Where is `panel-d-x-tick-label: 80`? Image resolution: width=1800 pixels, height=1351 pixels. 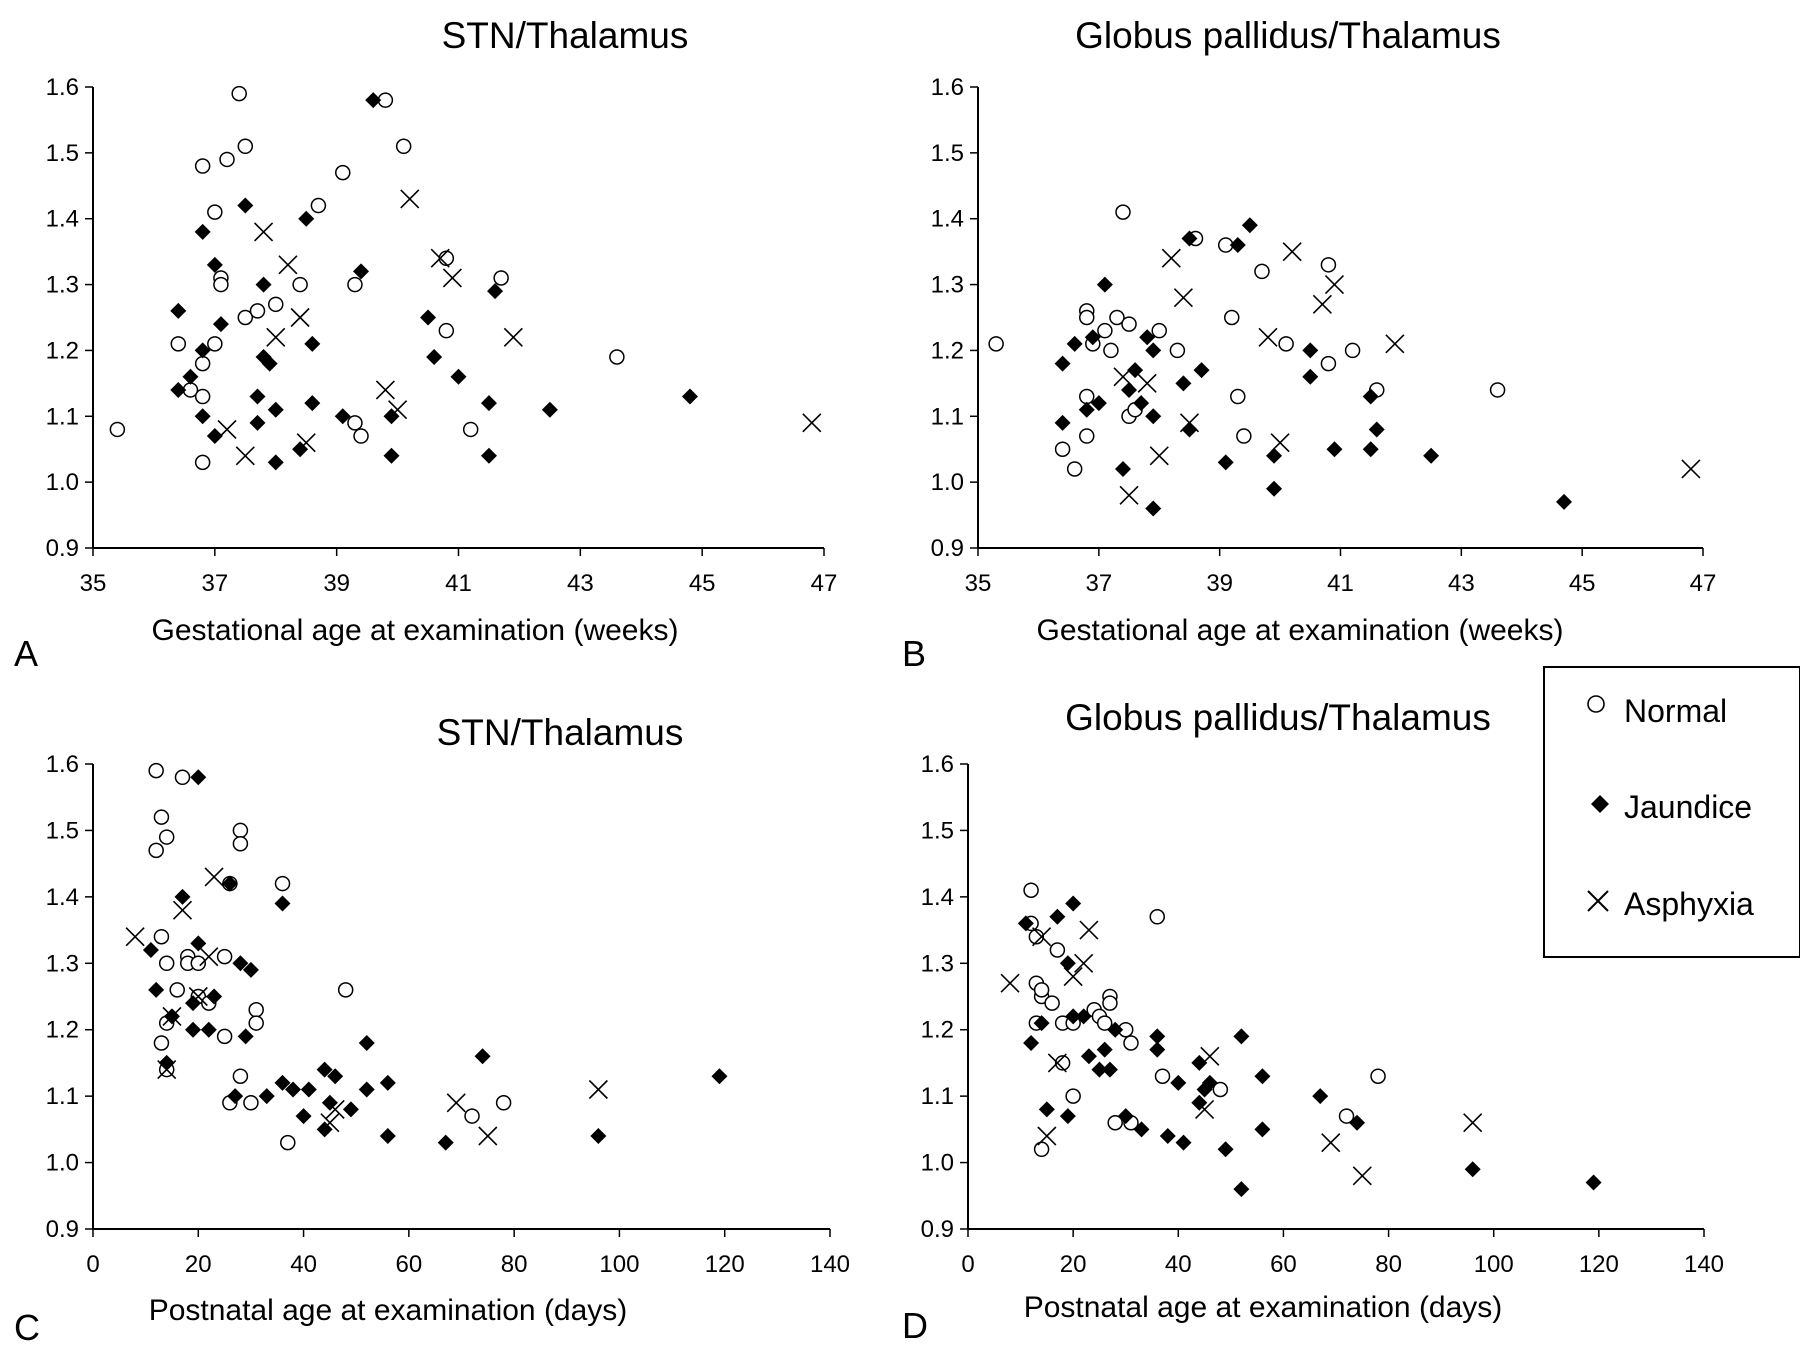 panel-d-x-tick-label: 80 is located at coordinates (1388, 1264).